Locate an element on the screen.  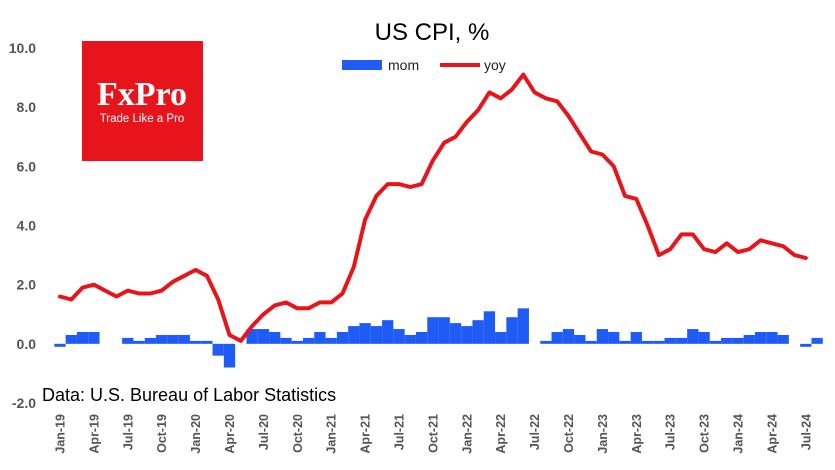
logo-brand: FxPro is located at coordinates (142, 94).